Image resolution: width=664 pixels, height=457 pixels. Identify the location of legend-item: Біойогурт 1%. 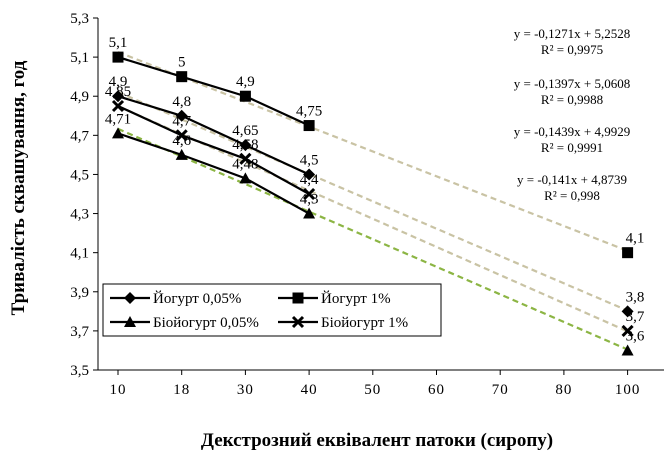
(343, 323).